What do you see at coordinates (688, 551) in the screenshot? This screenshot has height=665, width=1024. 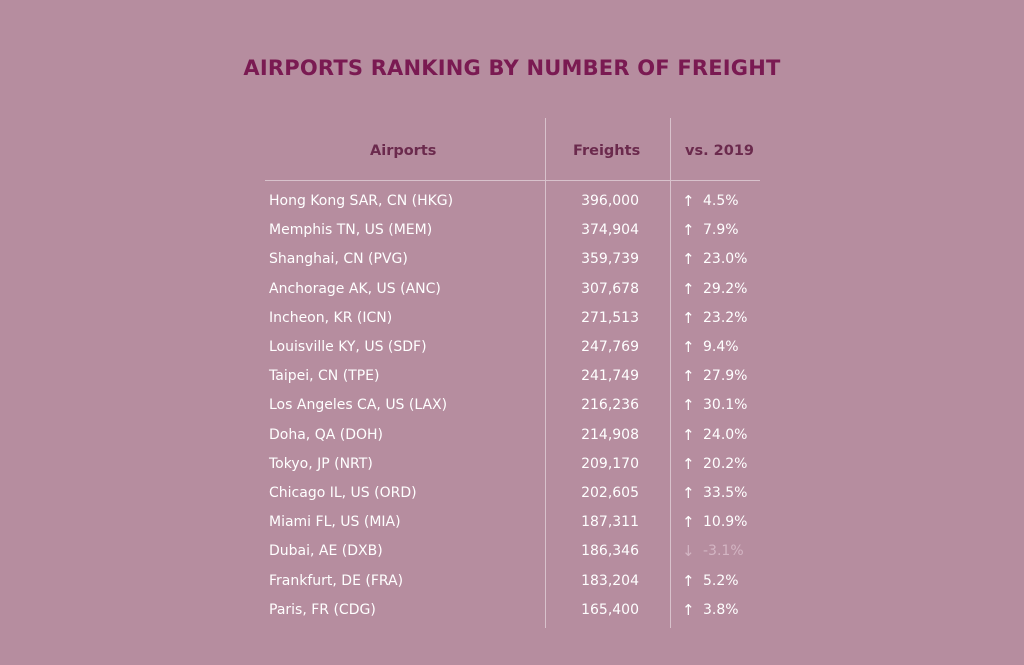 I see `arrow-down-icon: ↓` at bounding box center [688, 551].